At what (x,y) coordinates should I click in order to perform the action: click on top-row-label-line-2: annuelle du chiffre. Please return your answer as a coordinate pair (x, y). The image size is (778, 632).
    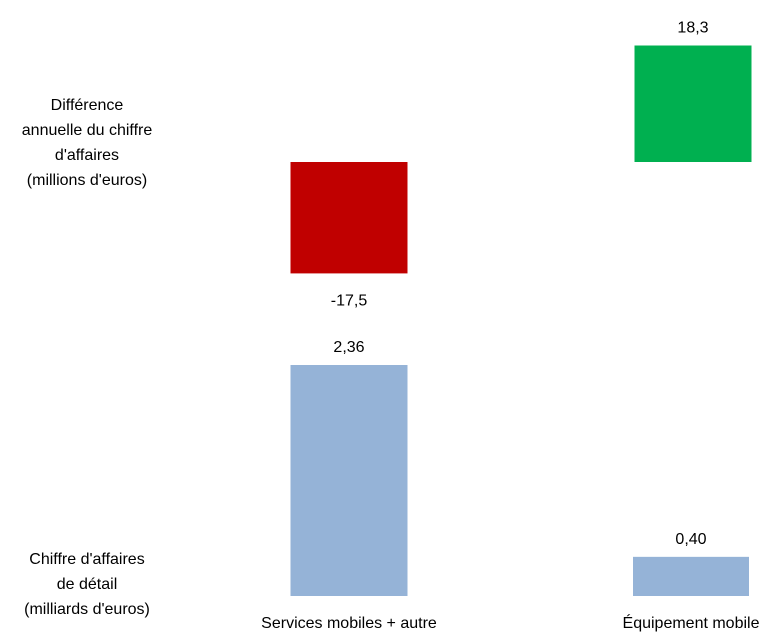
    Looking at the image, I should click on (87, 130).